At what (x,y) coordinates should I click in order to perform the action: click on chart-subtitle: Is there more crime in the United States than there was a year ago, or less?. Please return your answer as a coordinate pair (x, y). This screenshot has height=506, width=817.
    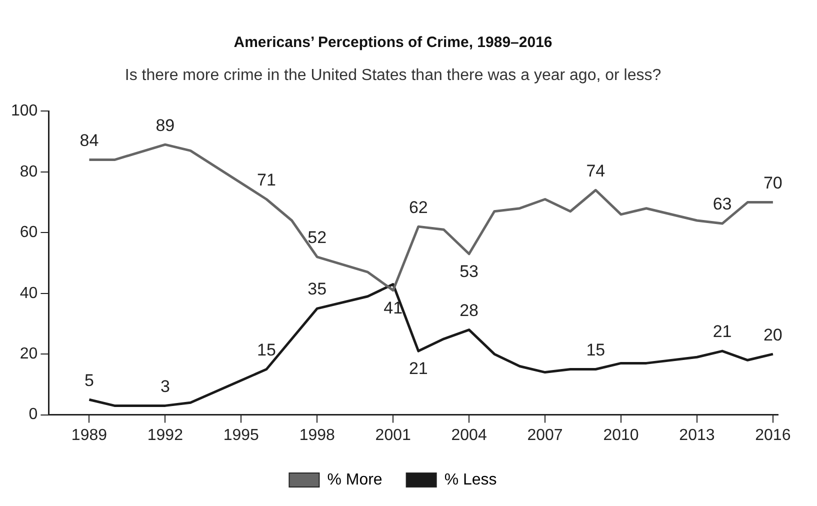
    Looking at the image, I should click on (393, 75).